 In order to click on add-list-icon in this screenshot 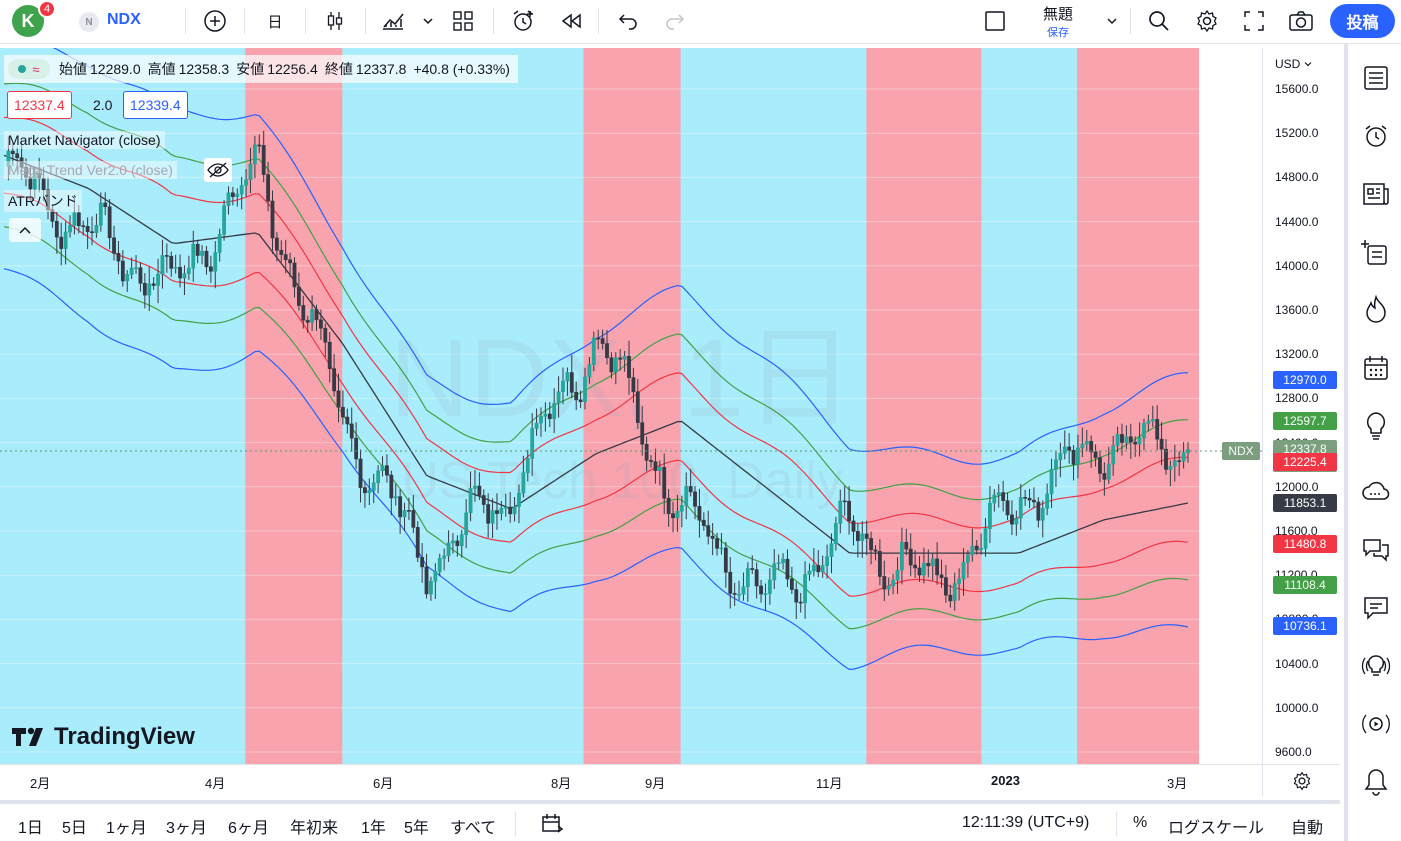, I will do `click(1376, 252)`.